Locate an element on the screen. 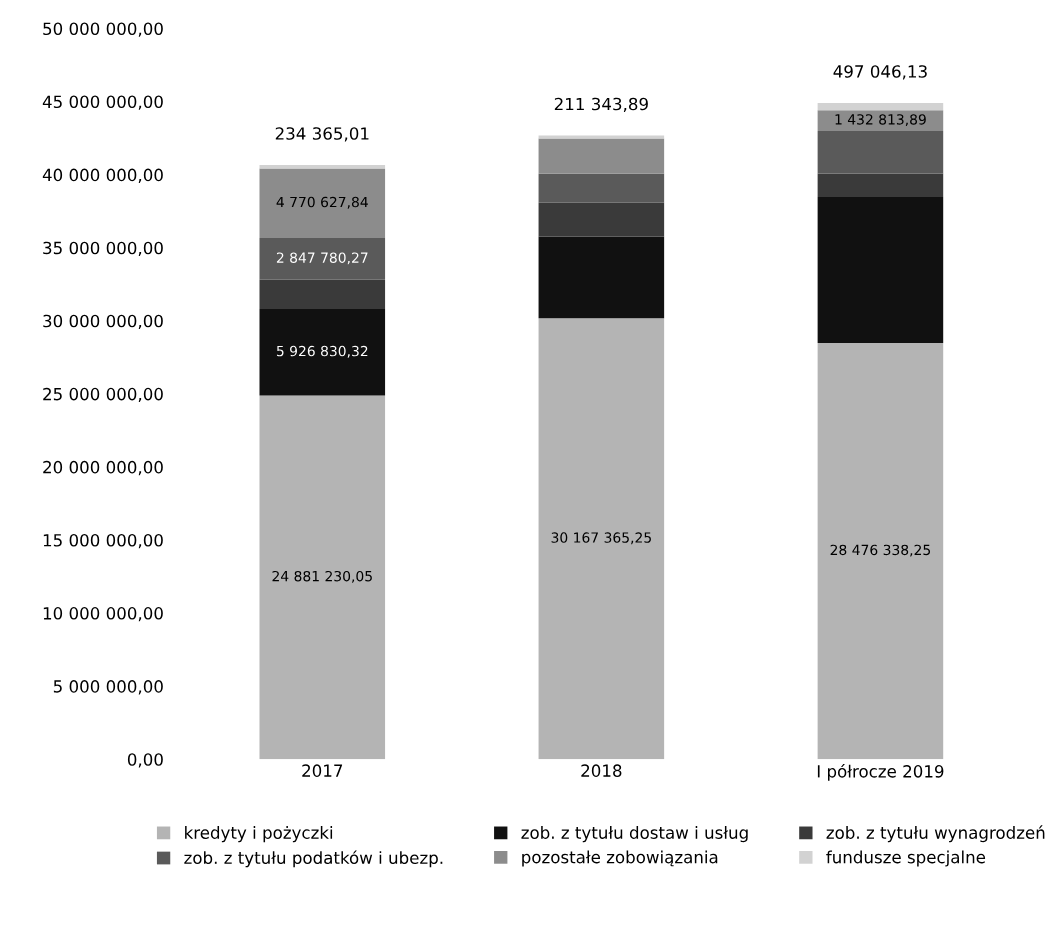 The image size is (1055, 949). y-tick-label: 20 000 000,00 is located at coordinates (103, 468).